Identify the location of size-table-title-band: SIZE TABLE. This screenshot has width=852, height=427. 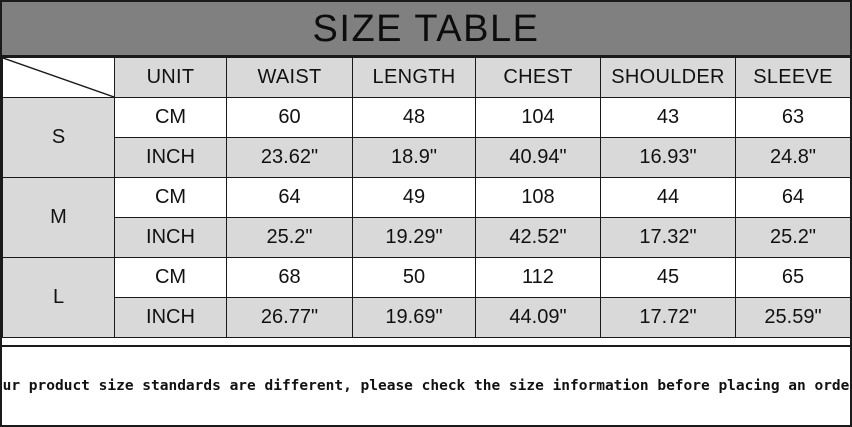
(426, 29).